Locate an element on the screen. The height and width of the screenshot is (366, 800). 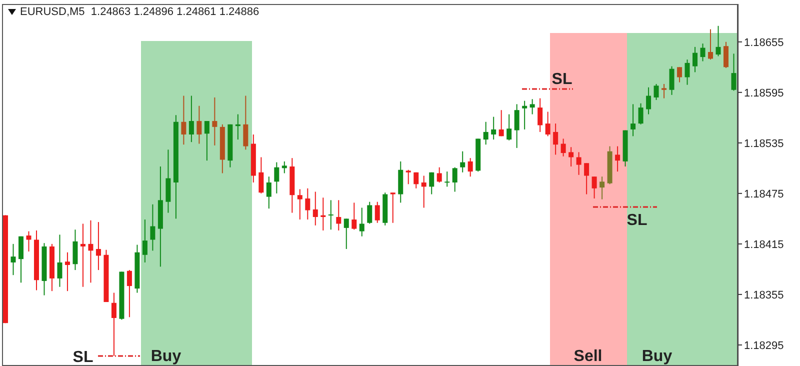
chart-title: EURUSD,M5 1.24863 1.24896 1.24861 1.24886 is located at coordinates (140, 12).